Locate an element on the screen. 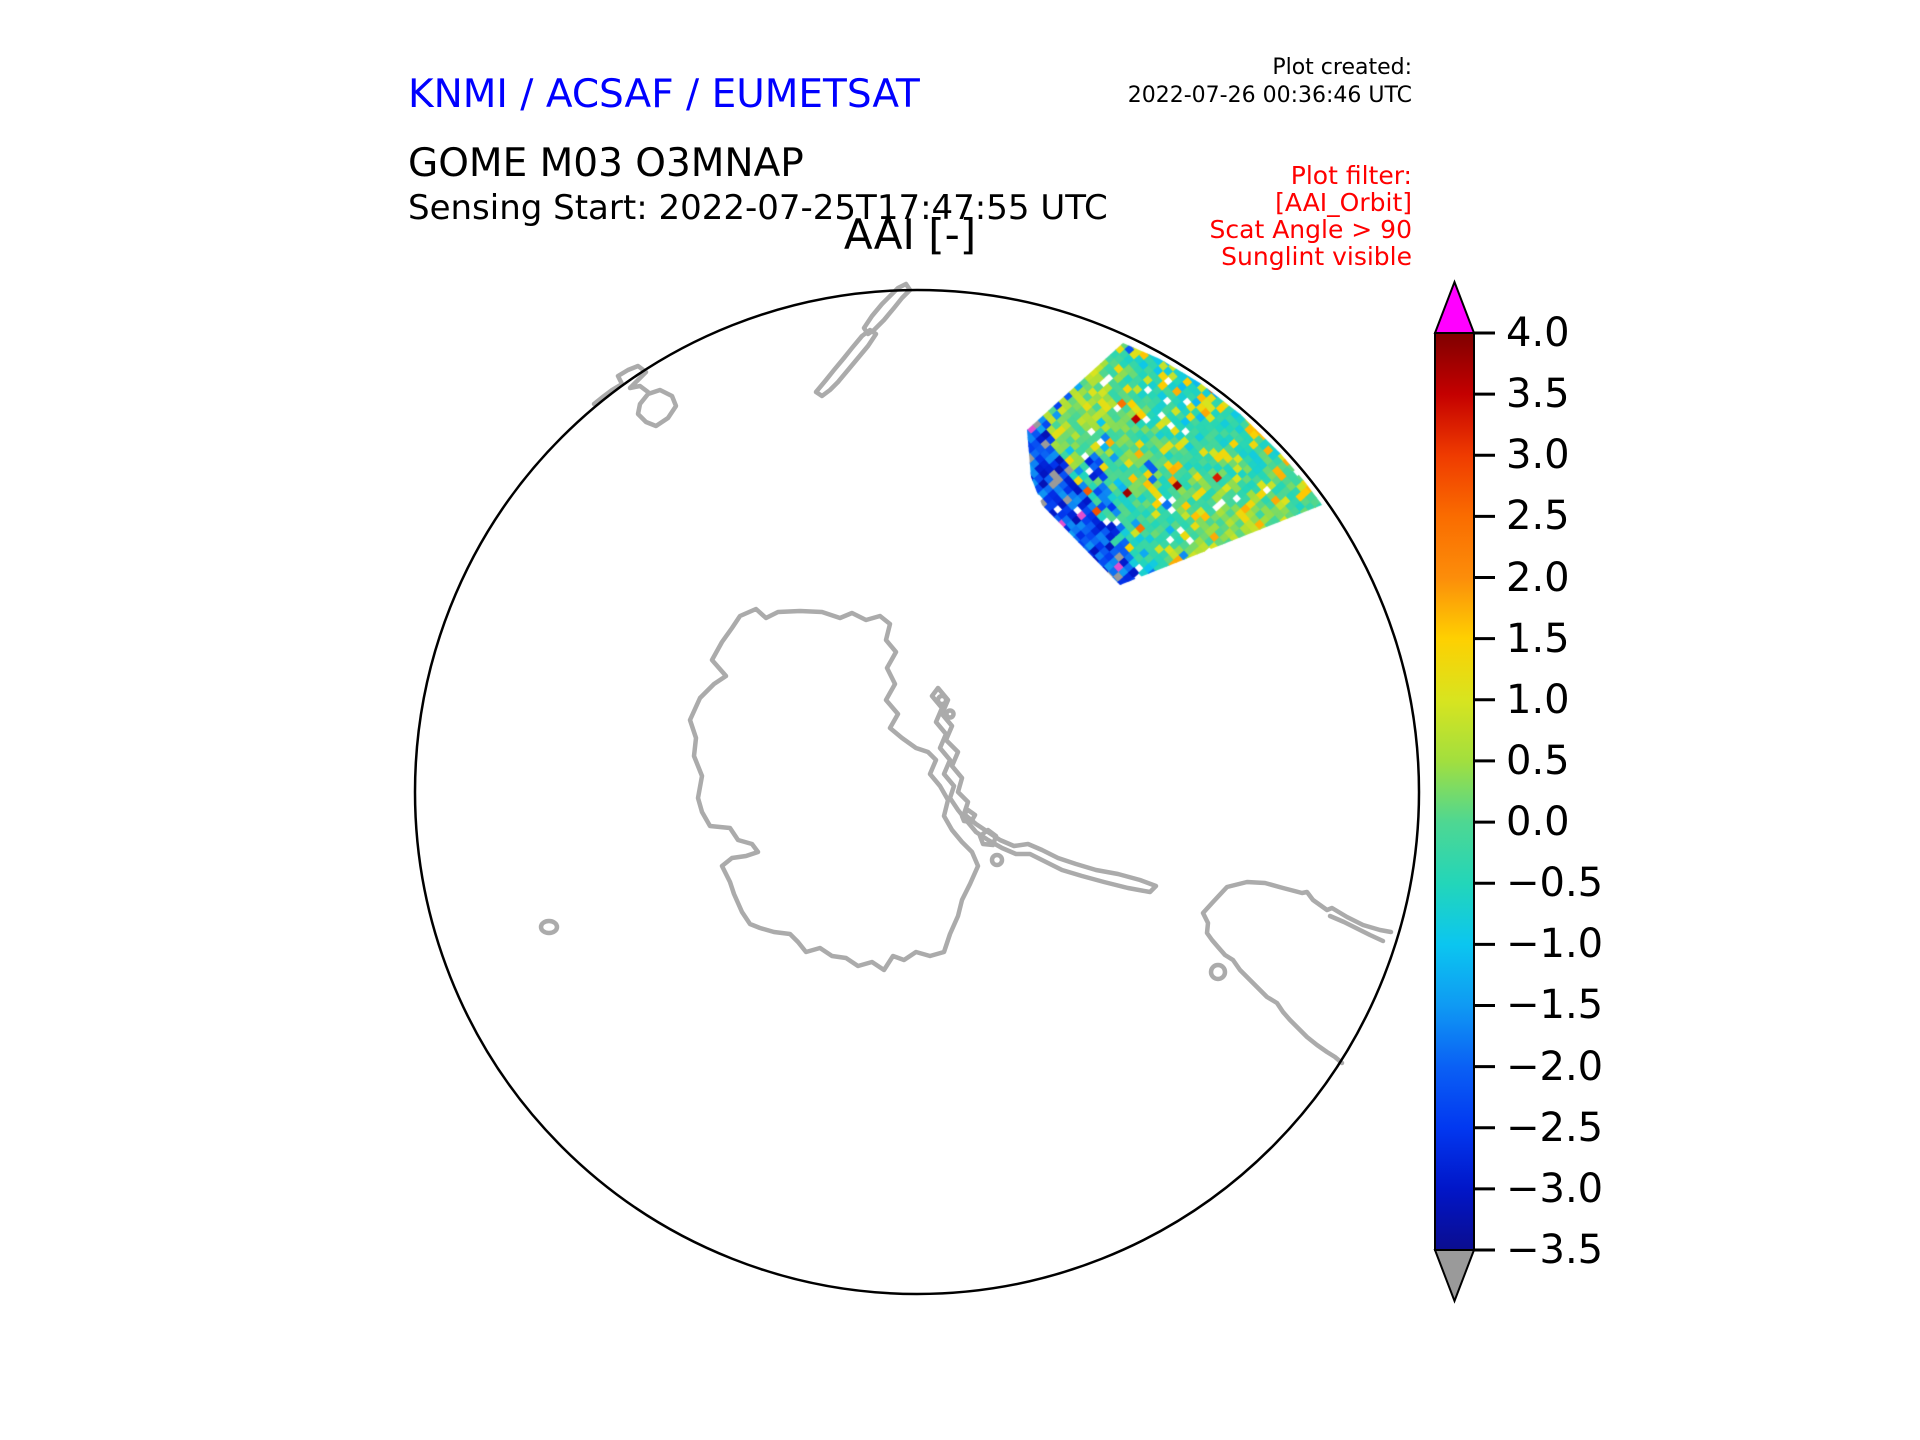  colorbar-ticks is located at coordinates (1484, 791).